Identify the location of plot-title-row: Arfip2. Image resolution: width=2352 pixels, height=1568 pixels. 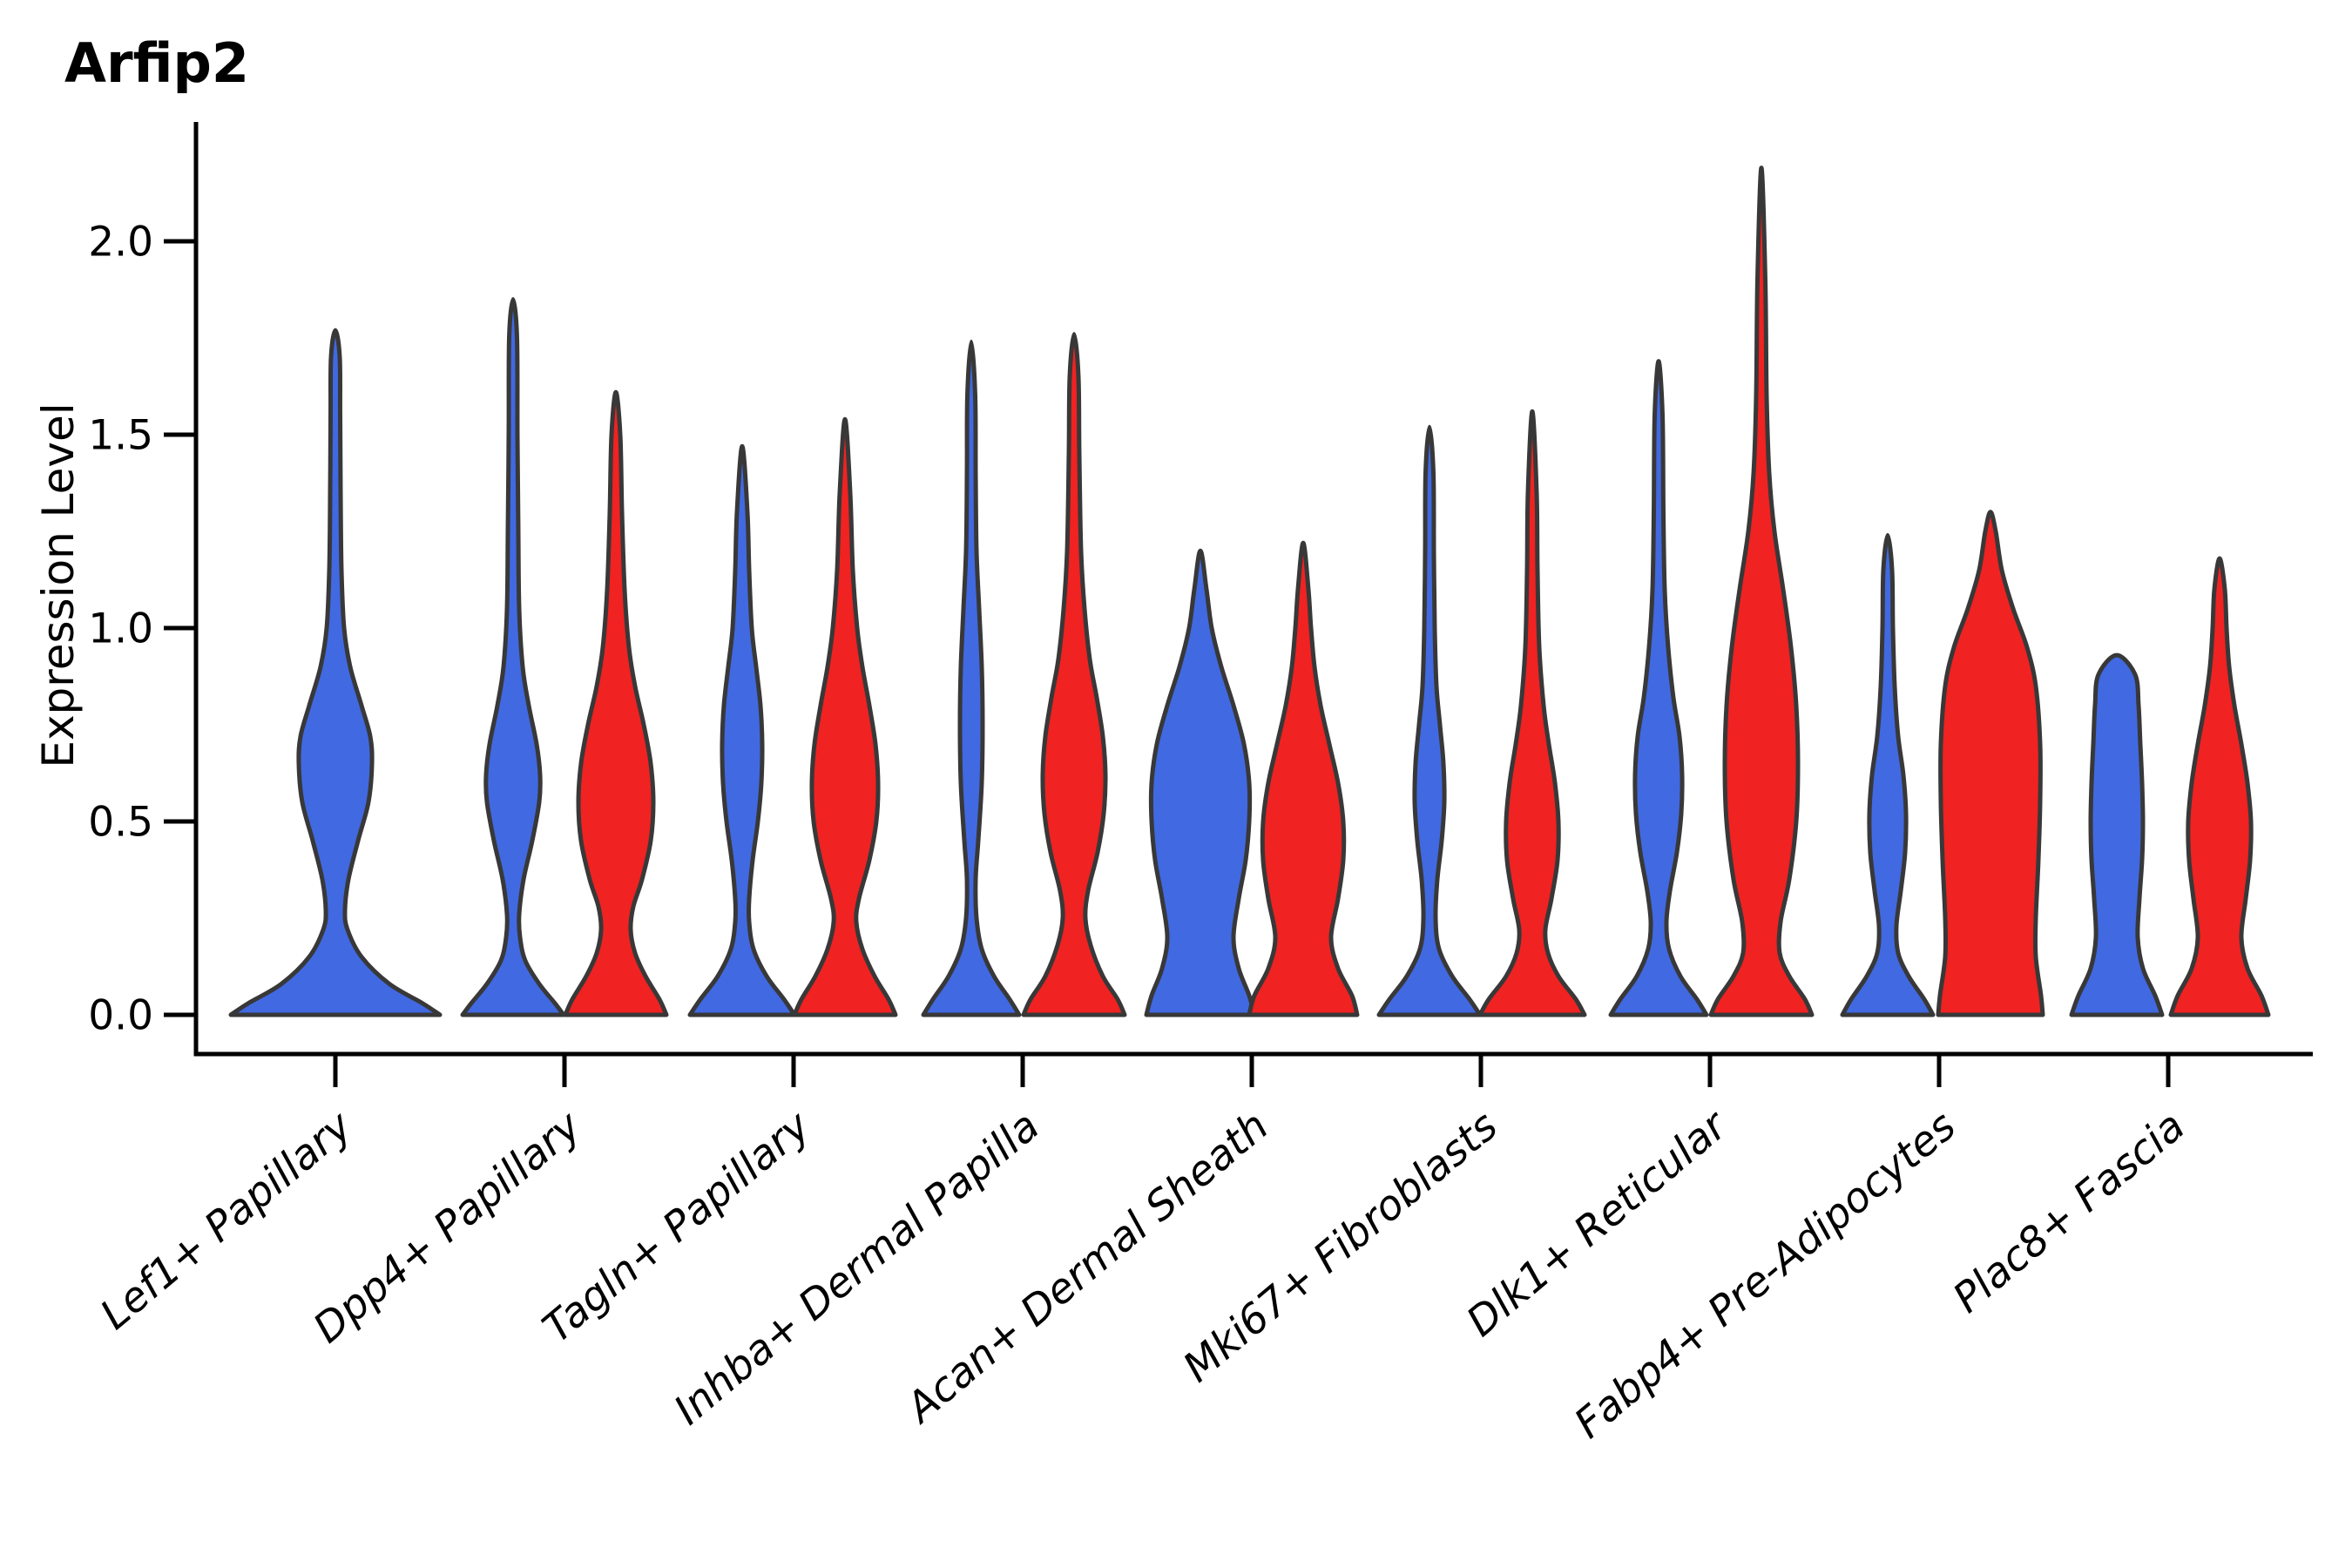
(1176, 63).